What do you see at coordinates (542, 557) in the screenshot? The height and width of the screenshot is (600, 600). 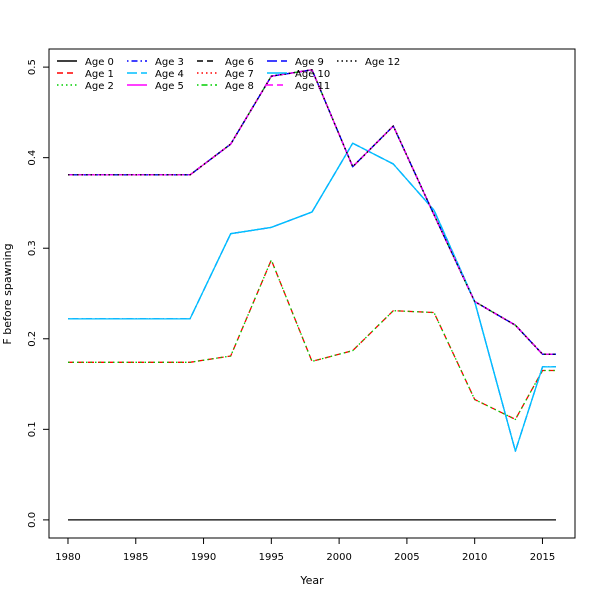 I see `x-tick-label: 2015` at bounding box center [542, 557].